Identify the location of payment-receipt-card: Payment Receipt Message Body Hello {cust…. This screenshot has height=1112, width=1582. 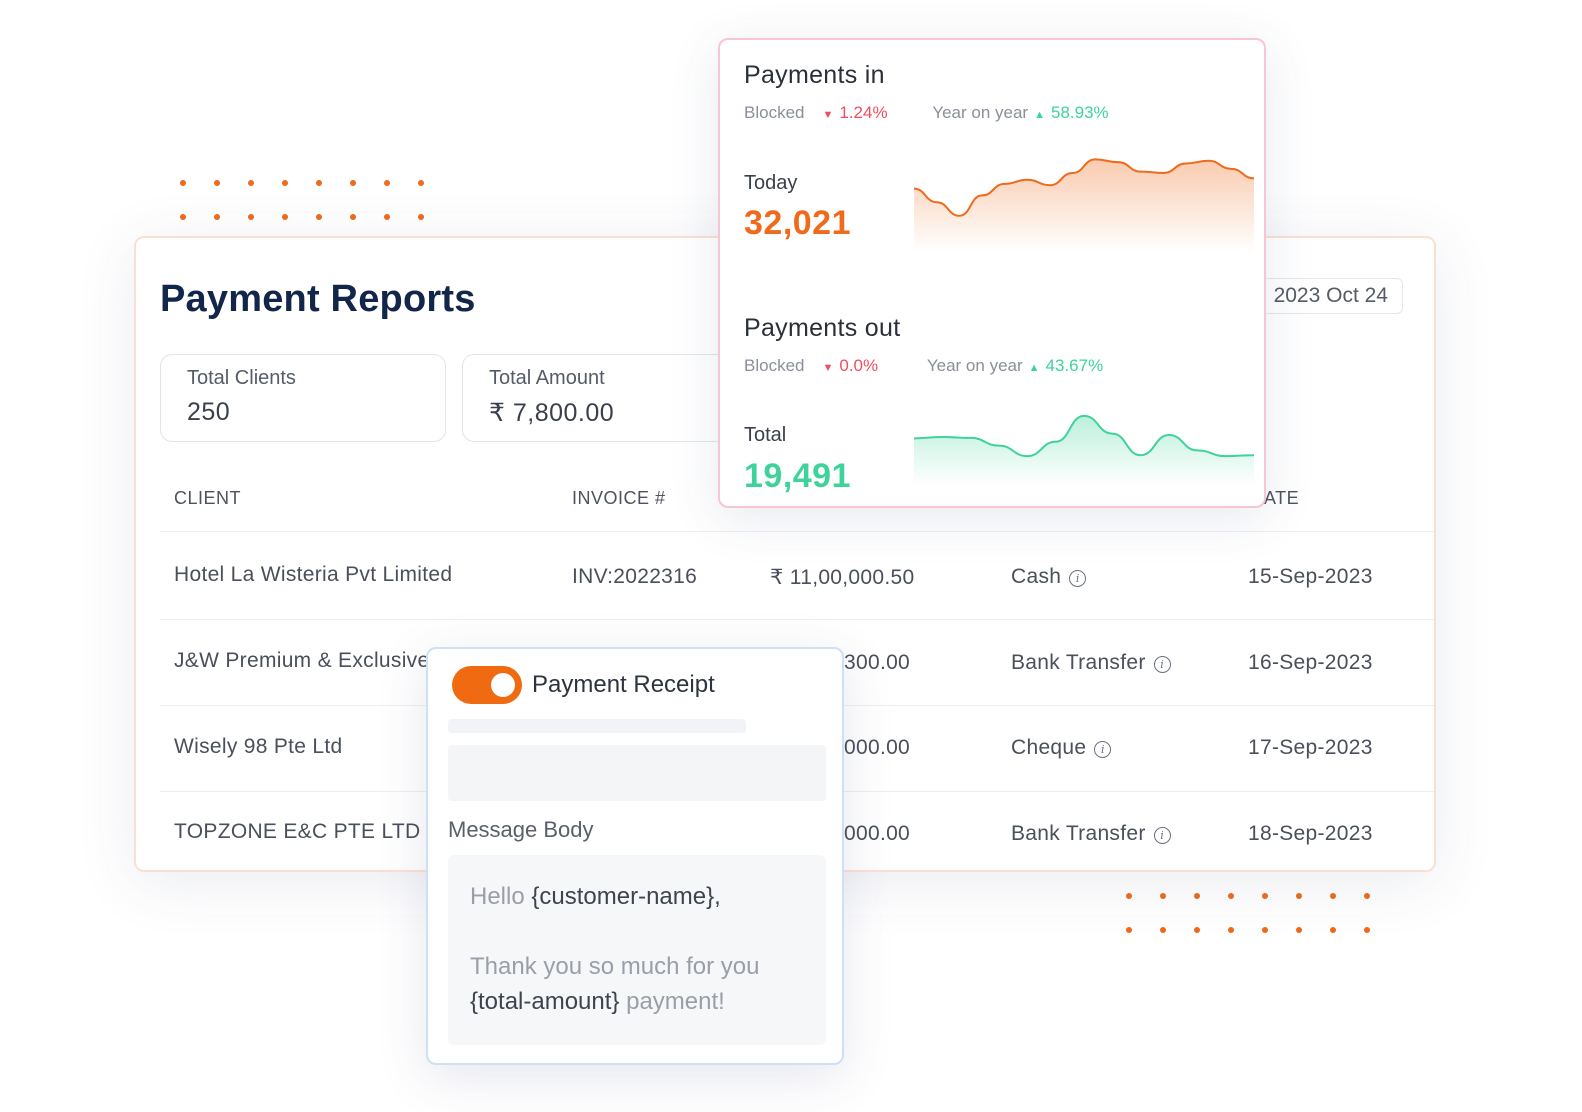
(635, 856).